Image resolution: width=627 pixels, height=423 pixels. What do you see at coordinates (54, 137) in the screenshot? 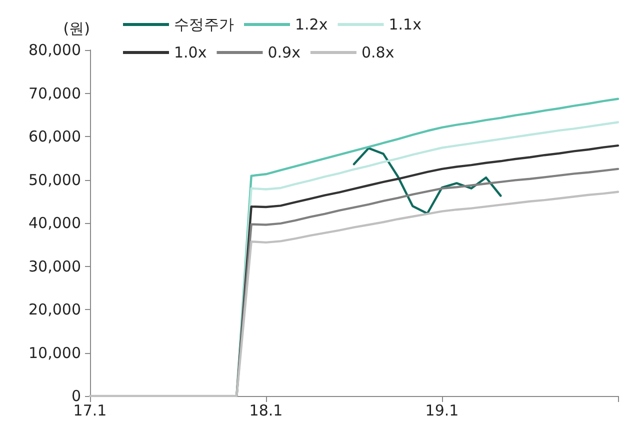
I see `y-tick-label: 60,000` at bounding box center [54, 137].